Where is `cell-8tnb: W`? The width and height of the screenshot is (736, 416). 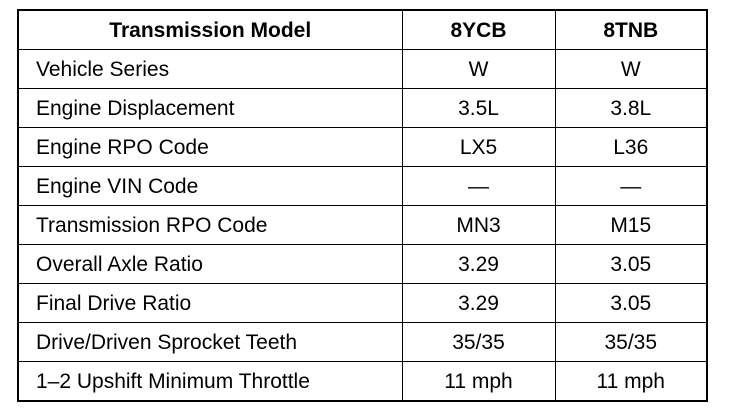 cell-8tnb: W is located at coordinates (631, 69).